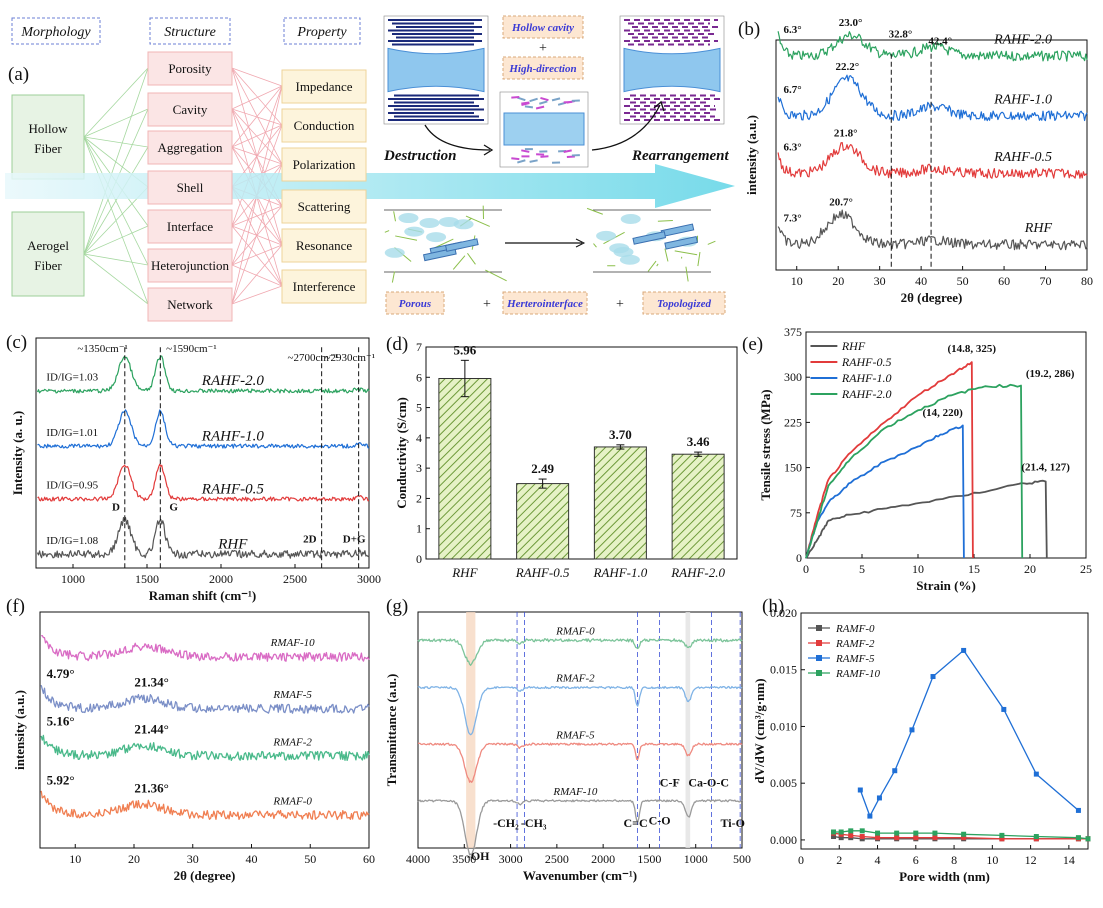 The image size is (1103, 908). What do you see at coordinates (173, 508) in the screenshot?
I see `annotation: G` at bounding box center [173, 508].